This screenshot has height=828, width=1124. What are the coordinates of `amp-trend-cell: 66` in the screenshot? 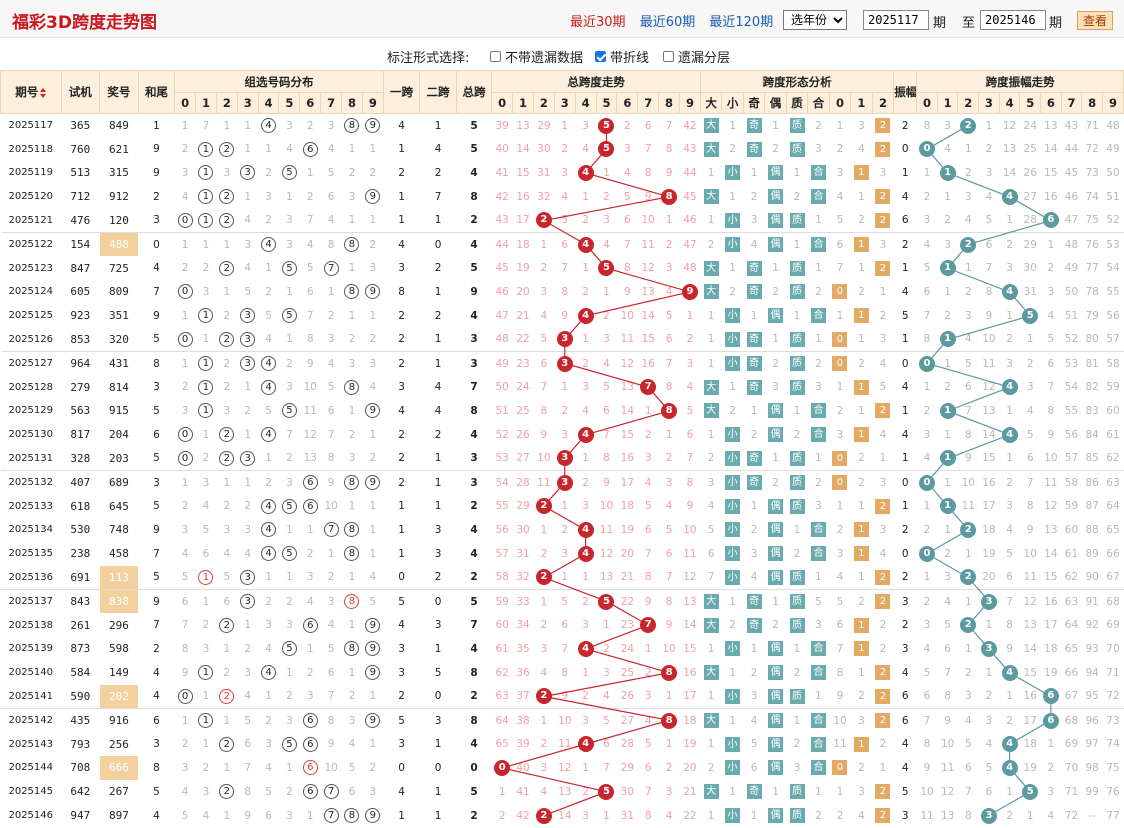 It's located at (1071, 672).